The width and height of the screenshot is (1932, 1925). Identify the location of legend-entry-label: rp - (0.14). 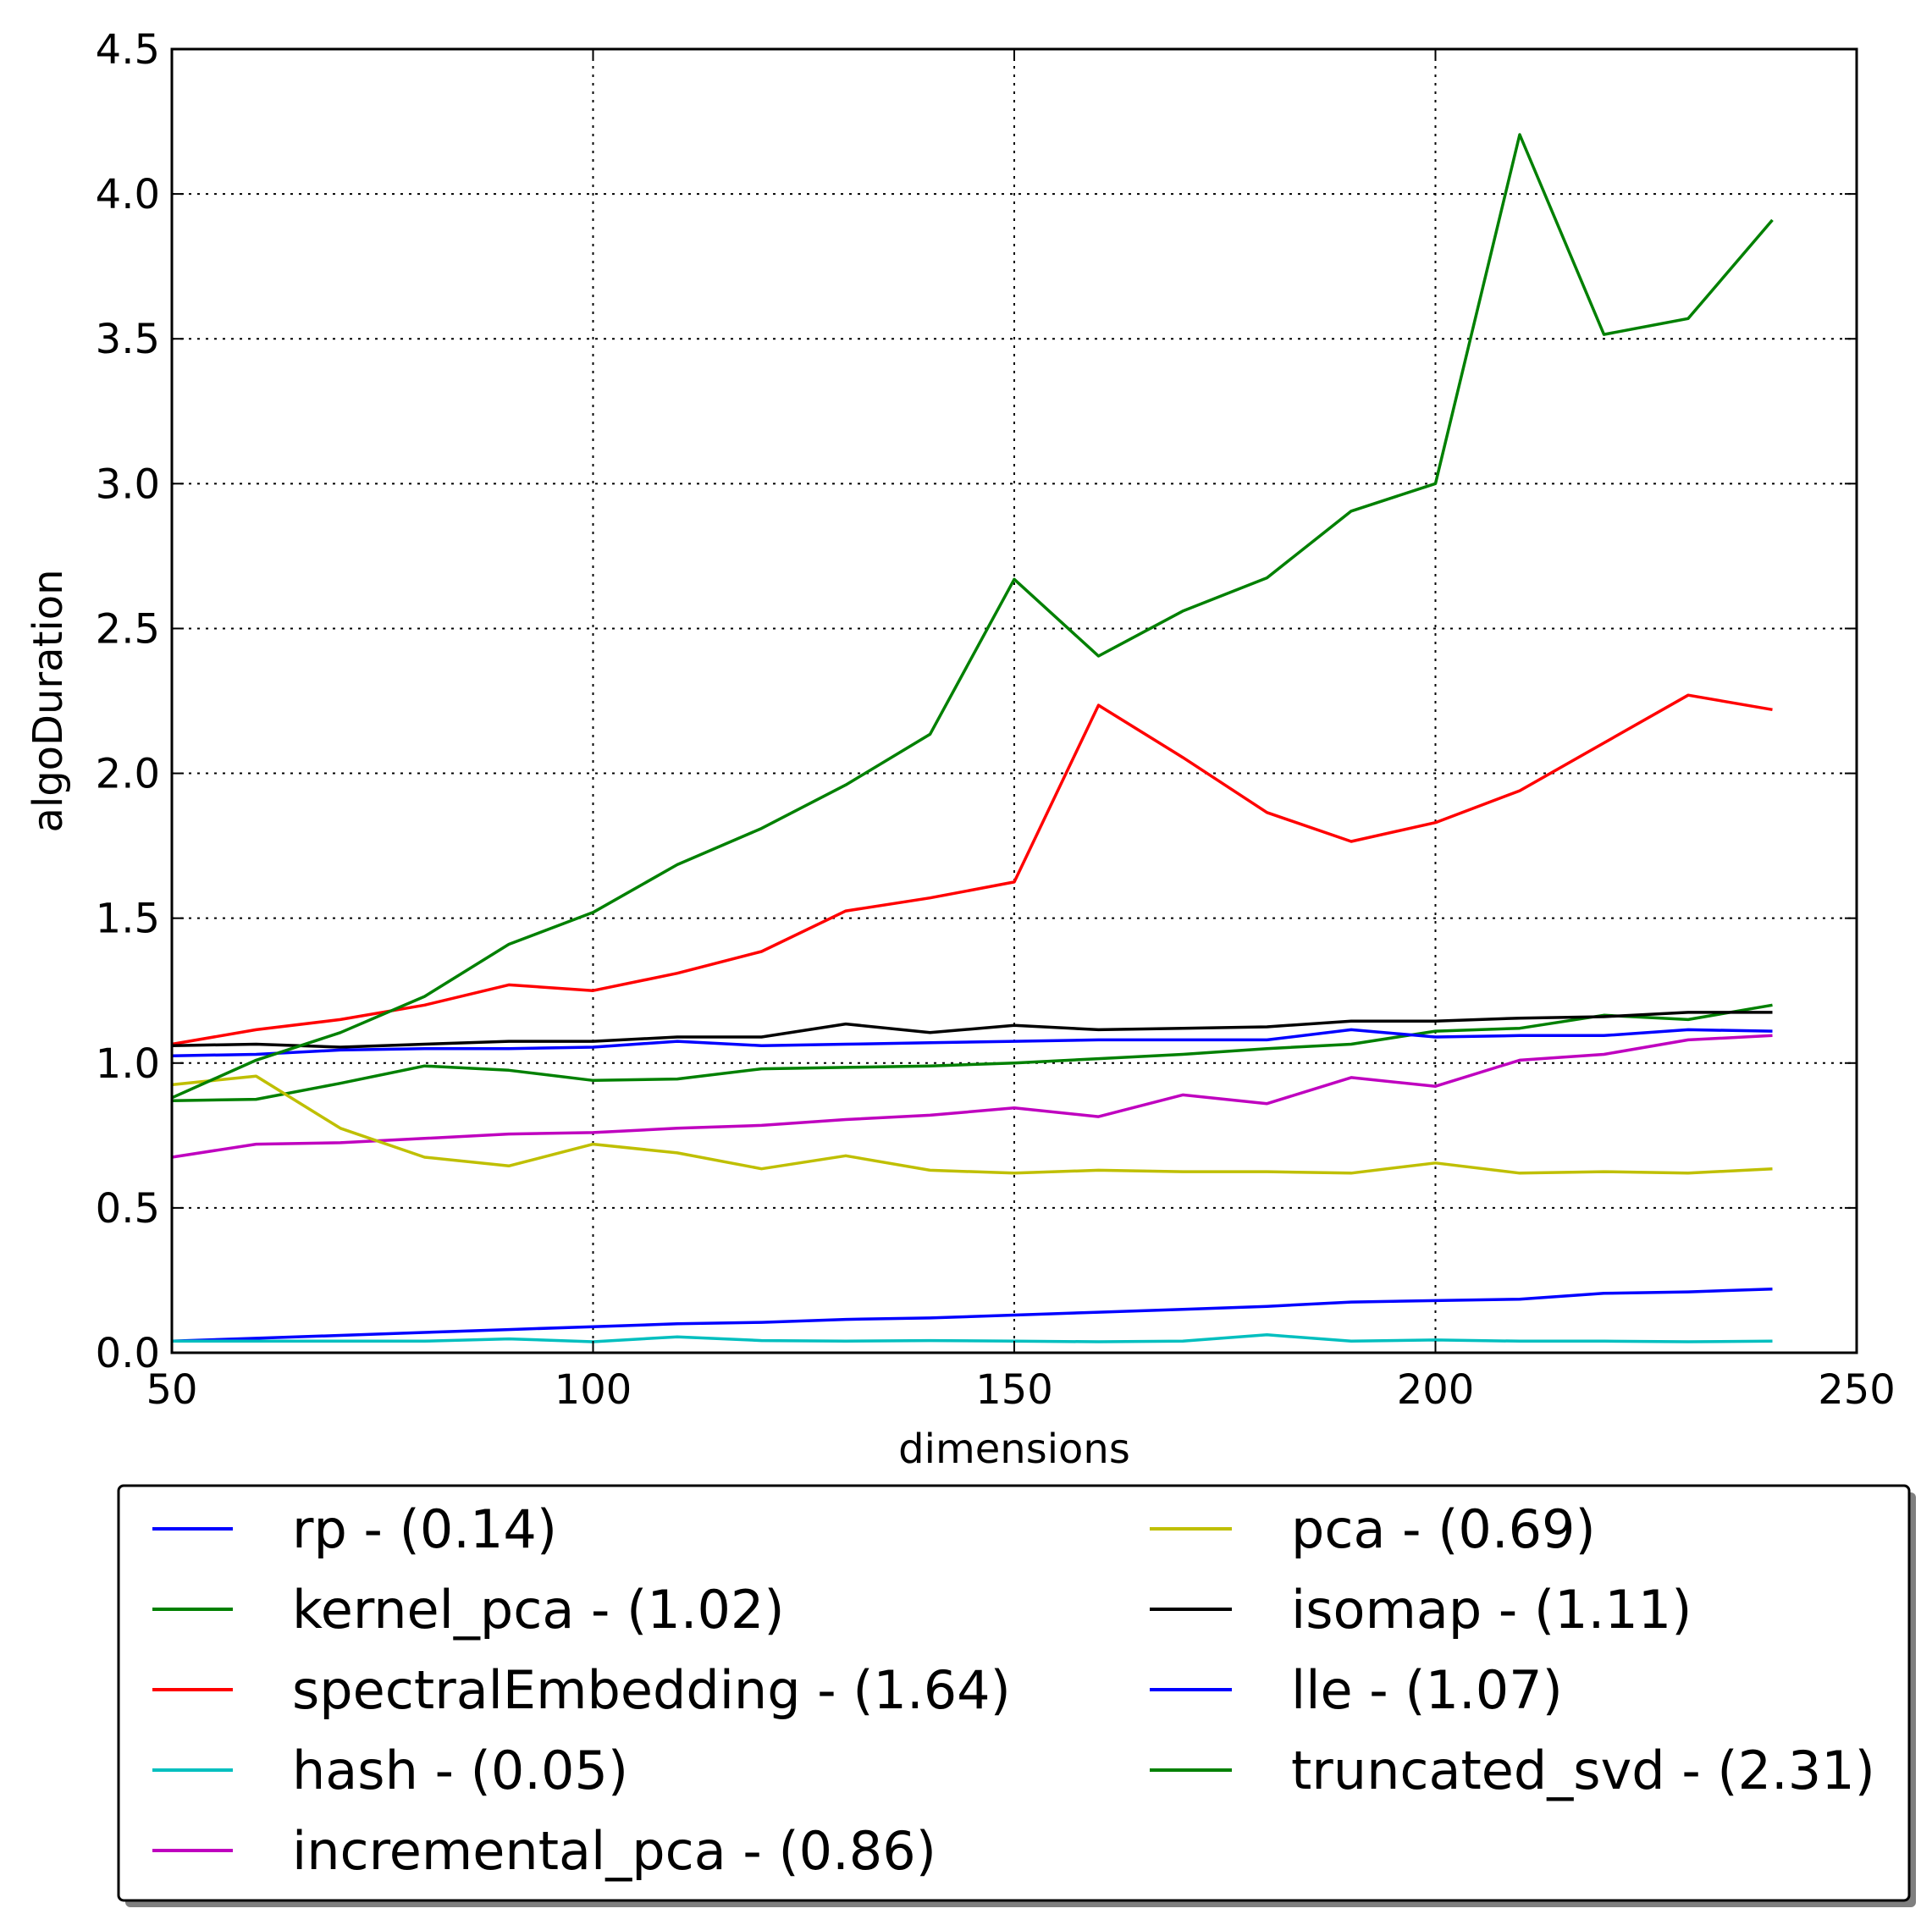
(424, 1529).